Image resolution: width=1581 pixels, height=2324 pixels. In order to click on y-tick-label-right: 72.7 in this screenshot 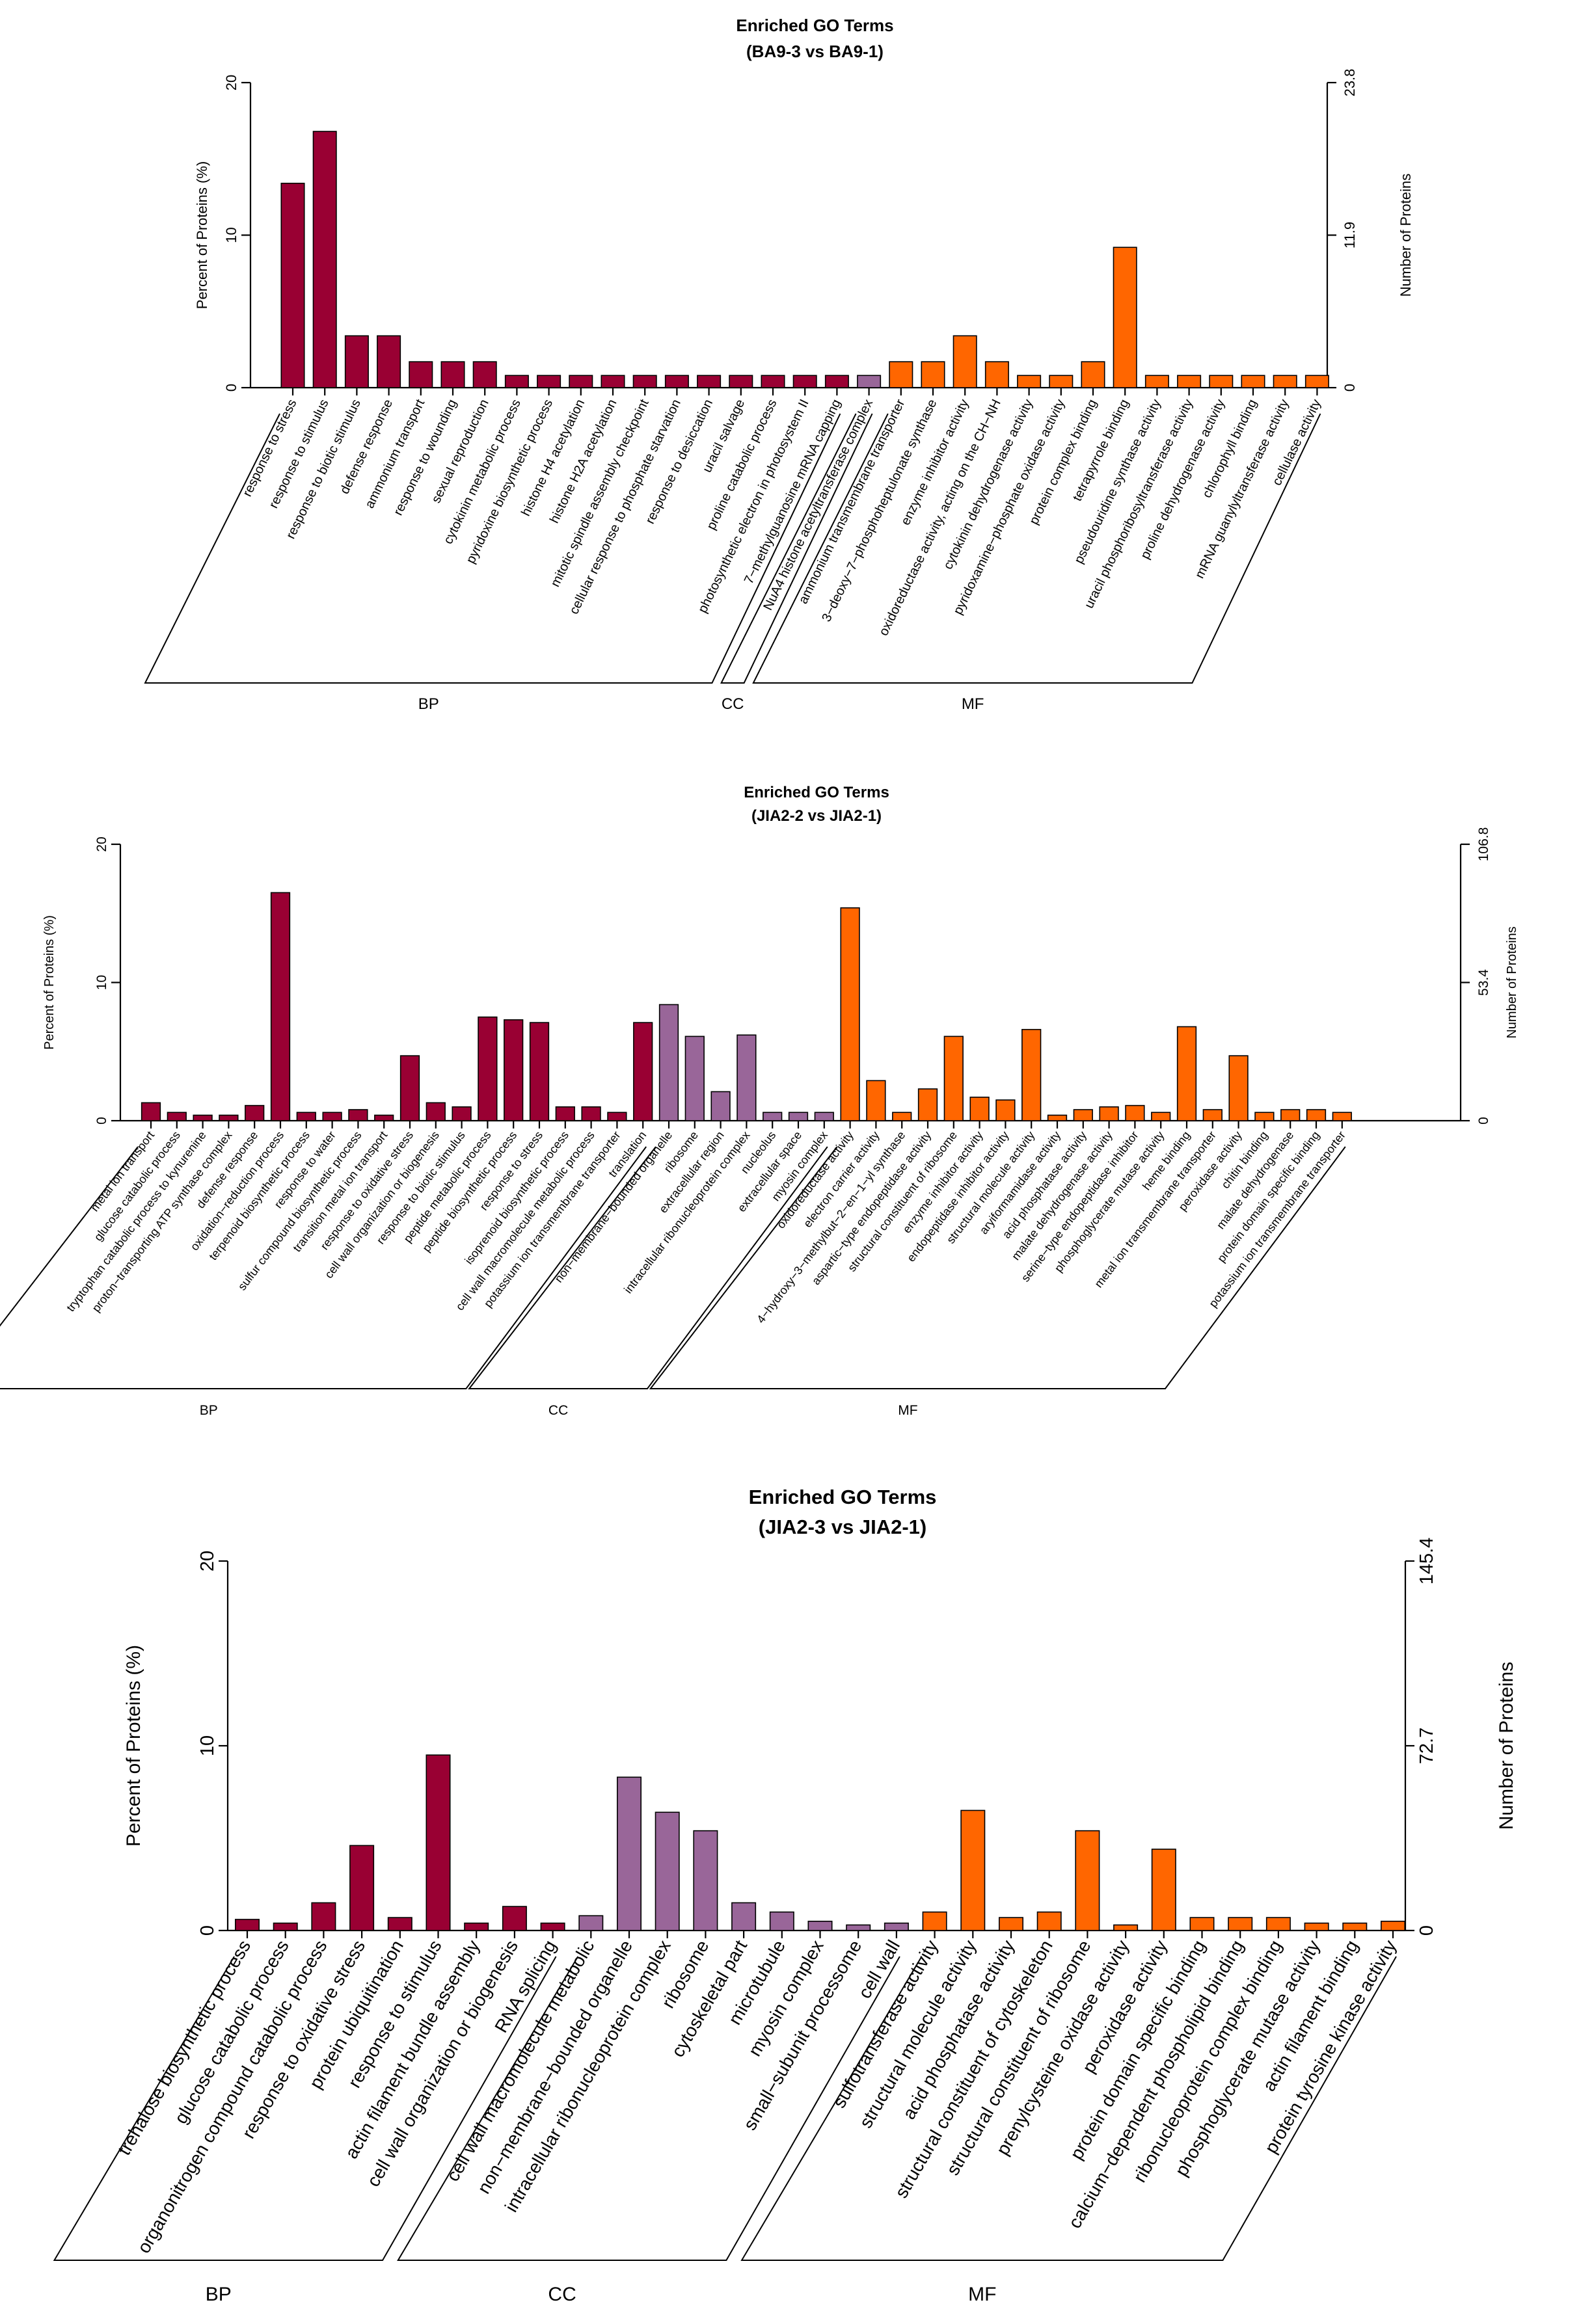, I will do `click(1426, 1746)`.